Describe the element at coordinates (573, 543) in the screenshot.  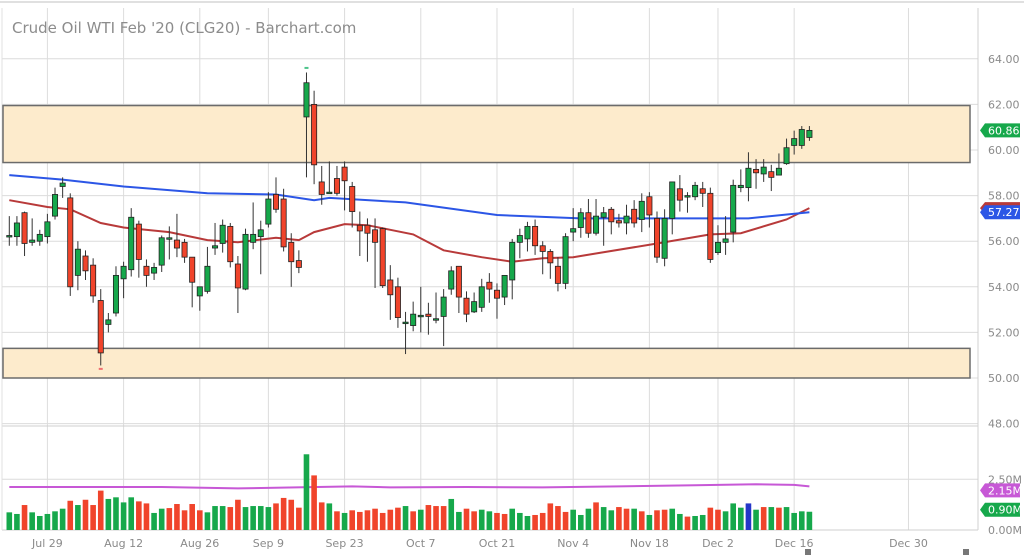
I see `date-tick-label: Nov 4` at that location.